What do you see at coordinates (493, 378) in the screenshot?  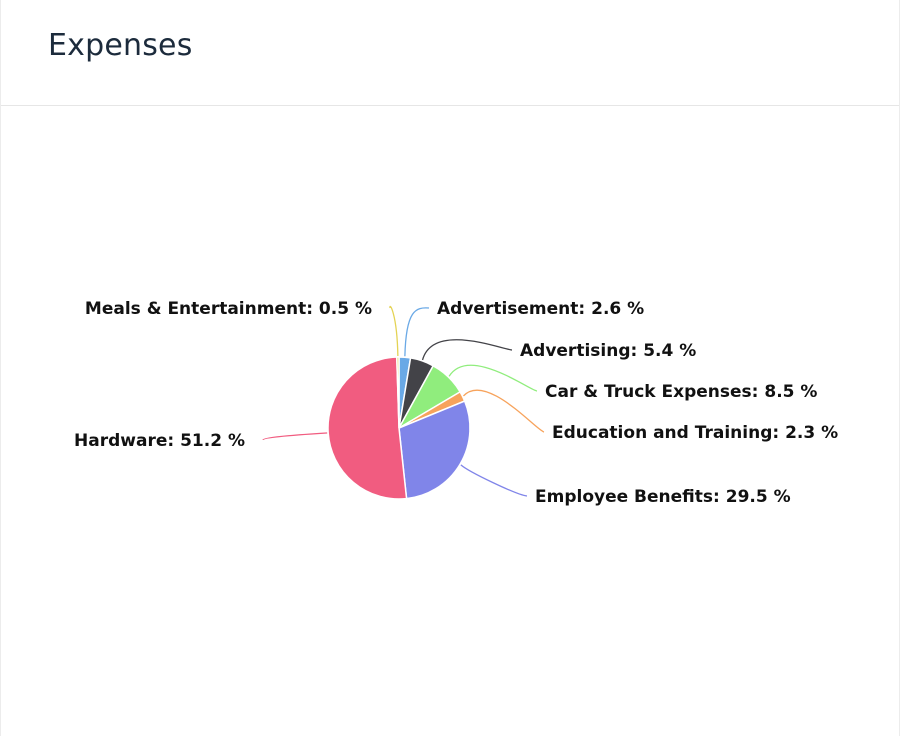 I see `connector-car-truck-expenses` at bounding box center [493, 378].